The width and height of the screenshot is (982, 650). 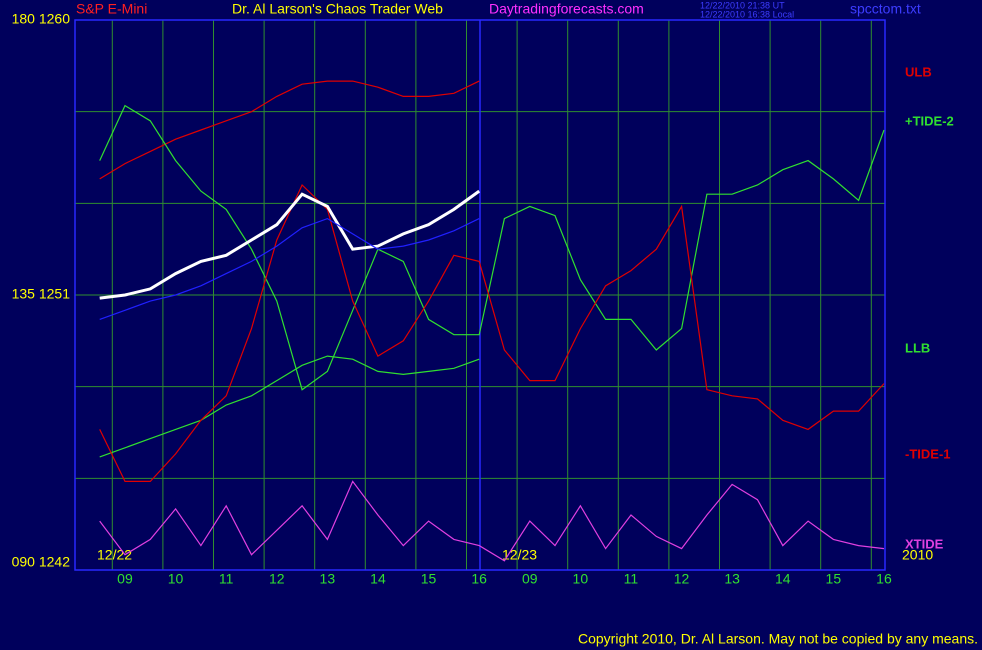 What do you see at coordinates (917, 347) in the screenshot?
I see `legend-label: LLB` at bounding box center [917, 347].